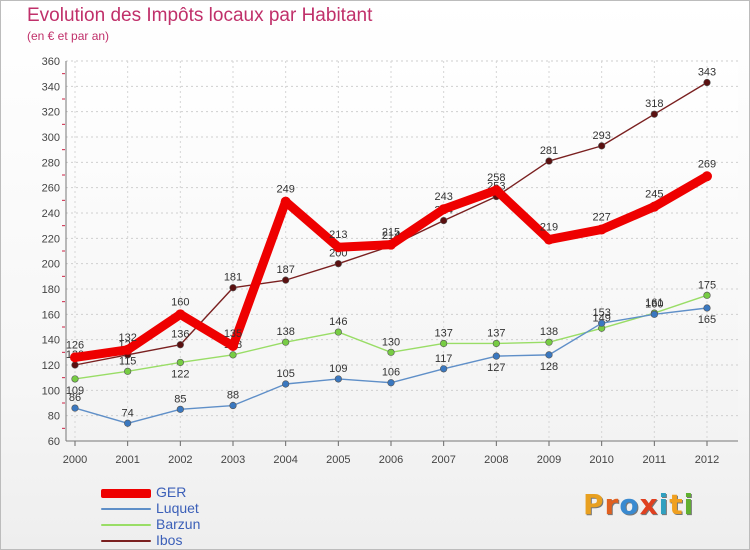  What do you see at coordinates (391, 342) in the screenshot?
I see `data-label-barzun: 130` at bounding box center [391, 342].